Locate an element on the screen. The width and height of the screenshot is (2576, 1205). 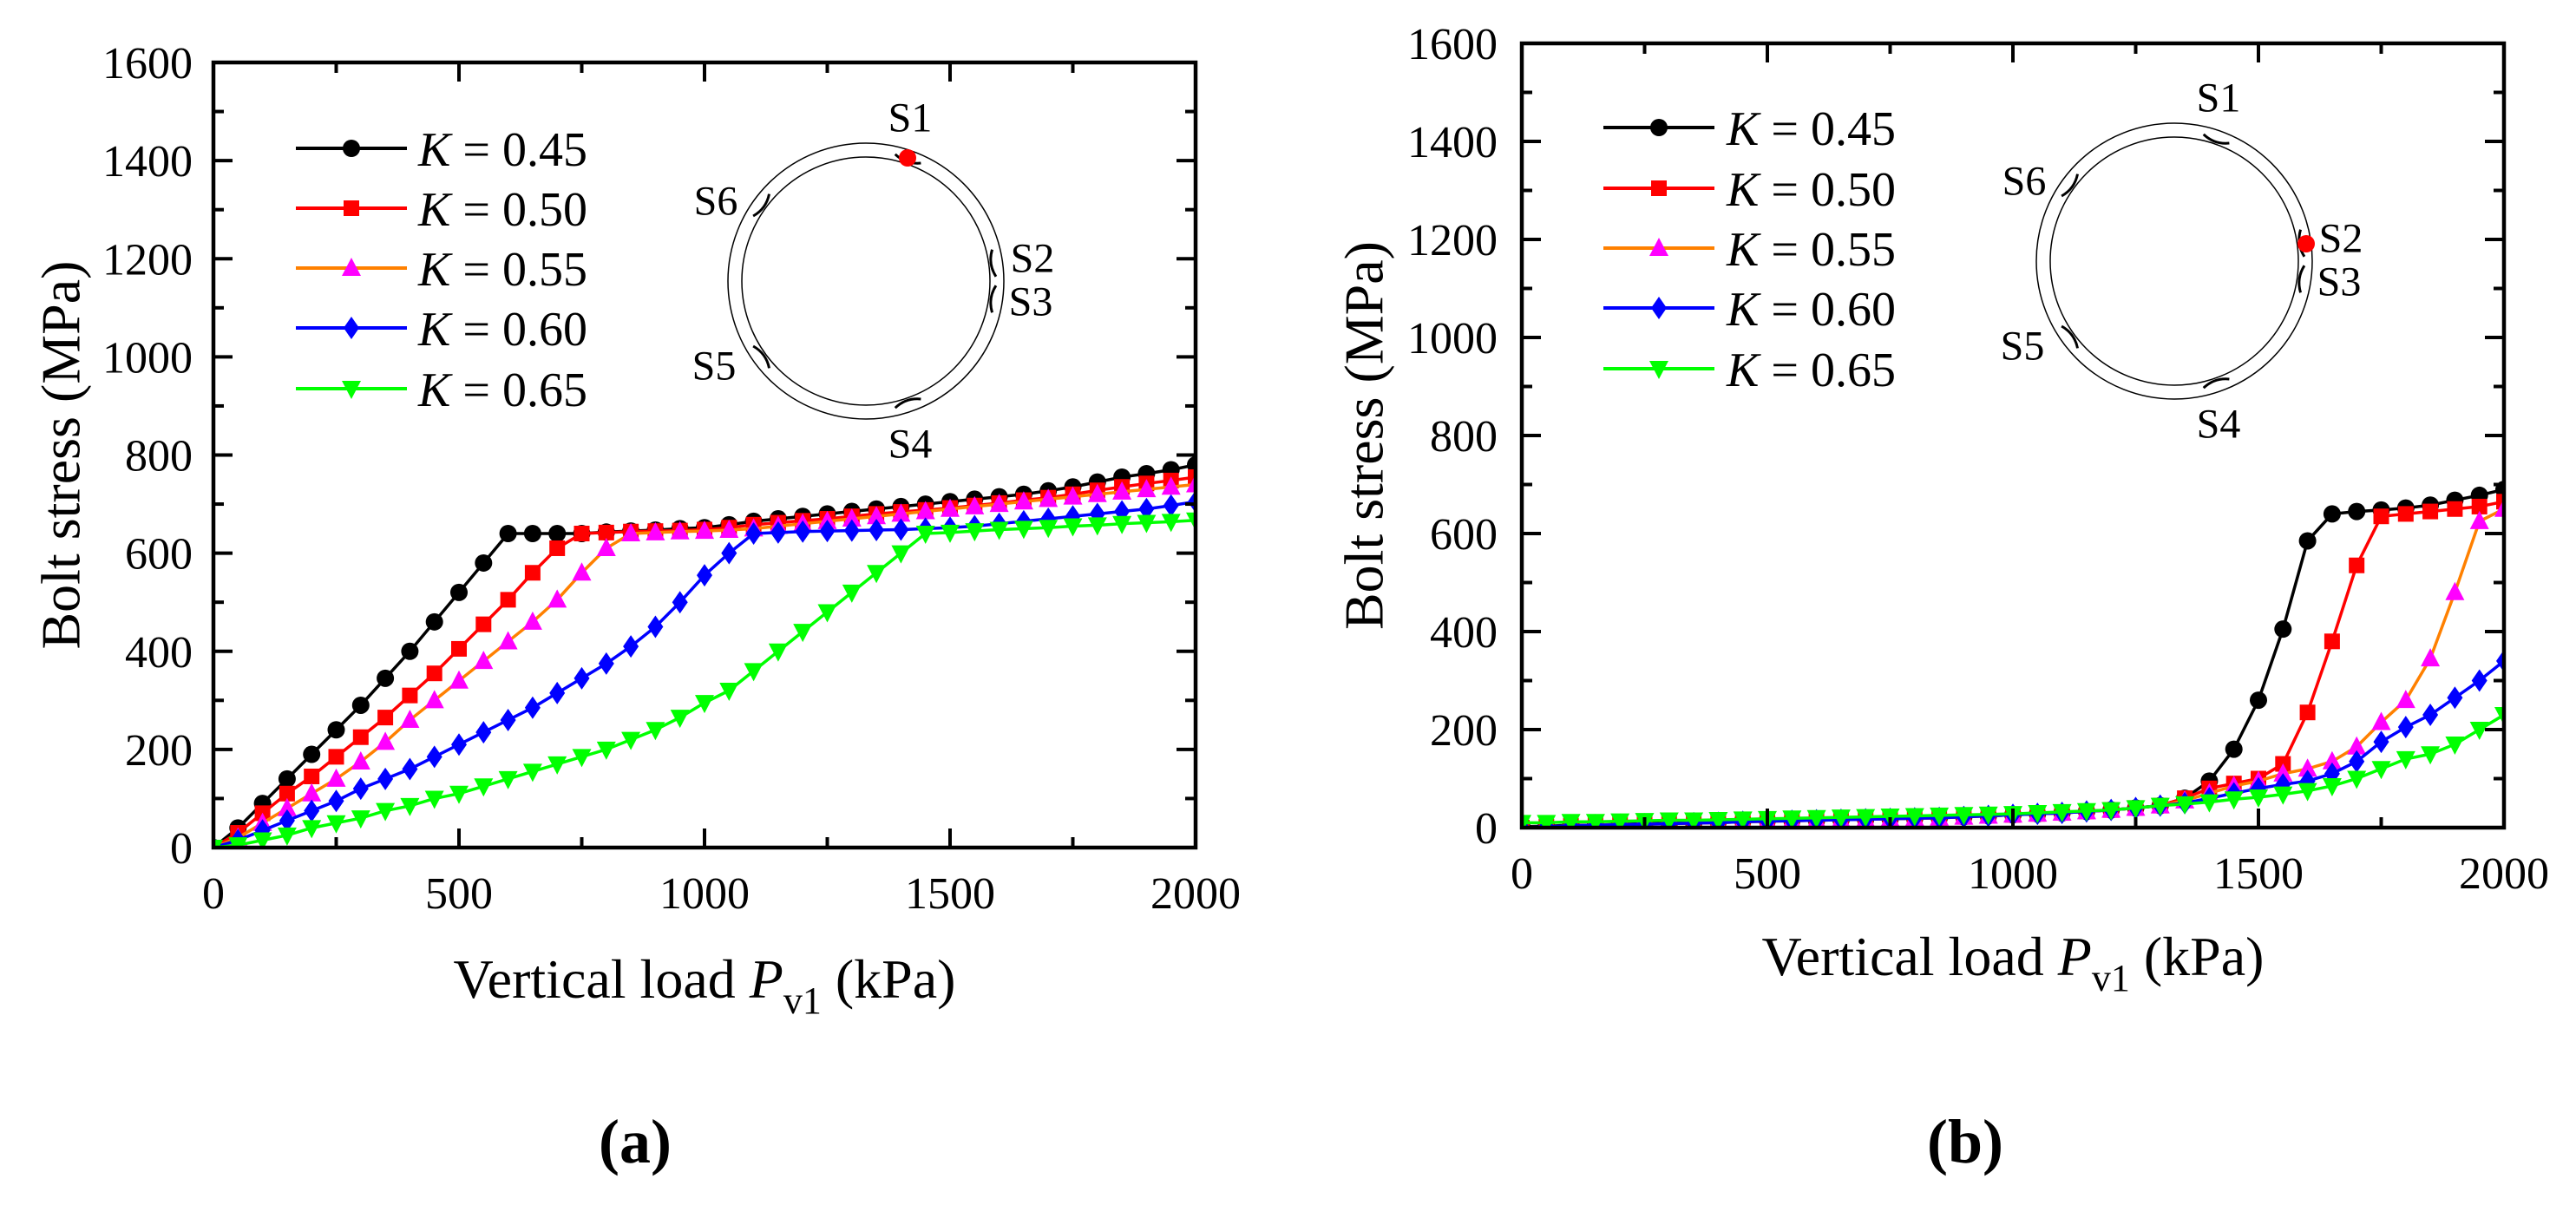
legend-label: K = 0.65 is located at coordinates (1811, 370).